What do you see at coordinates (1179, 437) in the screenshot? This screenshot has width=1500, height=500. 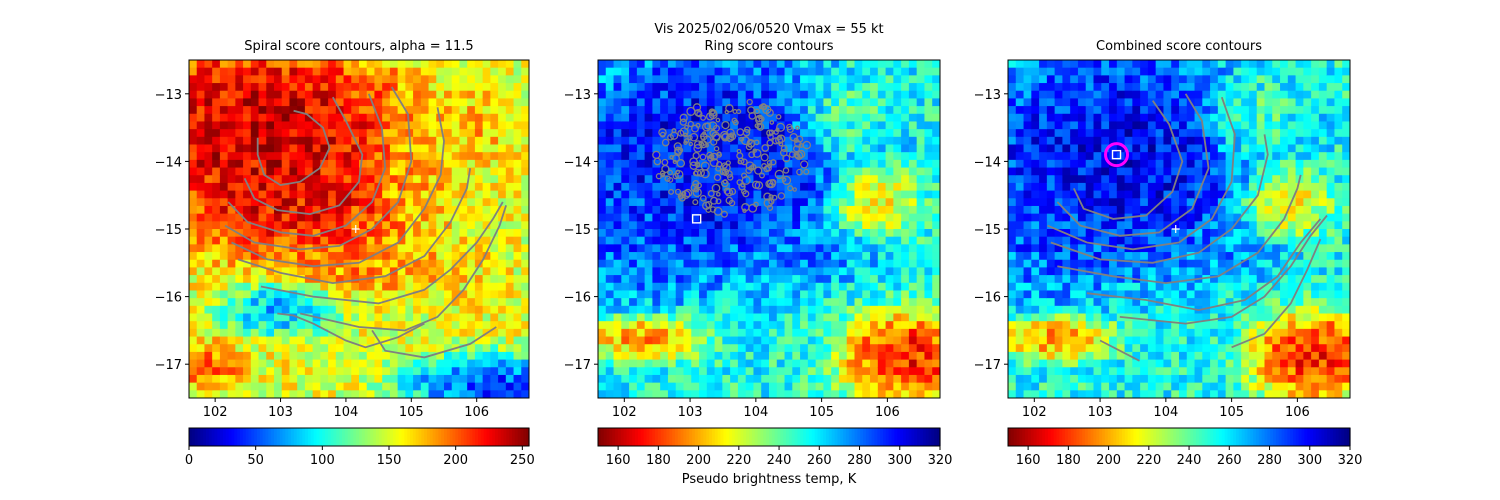 I see `colorbar-frame` at bounding box center [1179, 437].